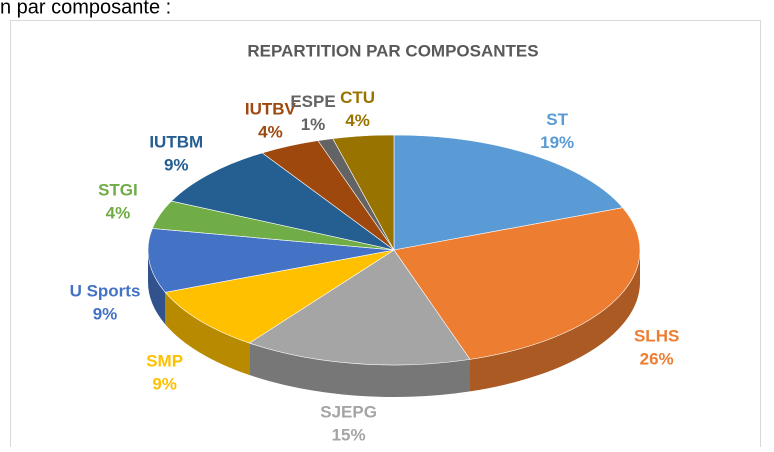  What do you see at coordinates (105, 290) in the screenshot?
I see `slice-label: U Sports` at bounding box center [105, 290].